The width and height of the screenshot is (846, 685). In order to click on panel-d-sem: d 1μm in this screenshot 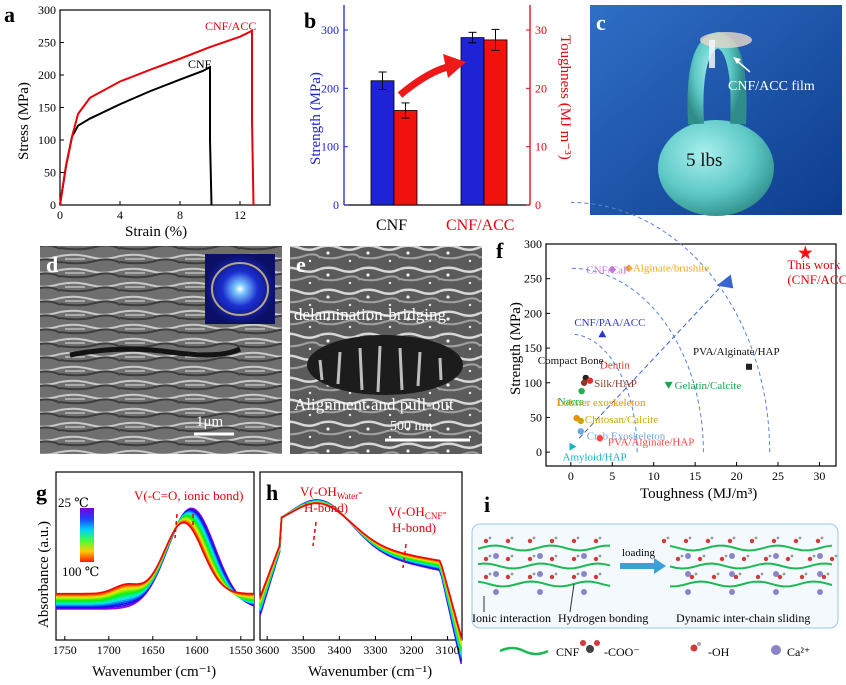, I will do `click(161, 350)`.